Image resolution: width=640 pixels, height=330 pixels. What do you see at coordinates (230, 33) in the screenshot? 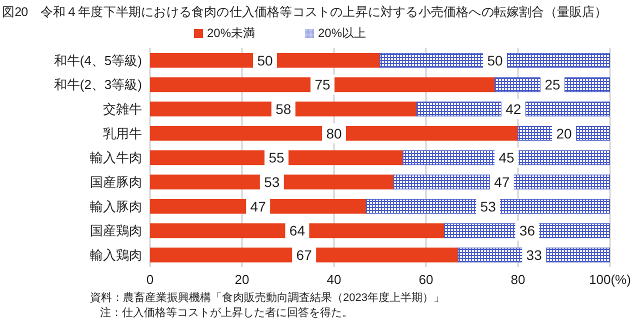
I see `legend-label: 20%未満` at bounding box center [230, 33].